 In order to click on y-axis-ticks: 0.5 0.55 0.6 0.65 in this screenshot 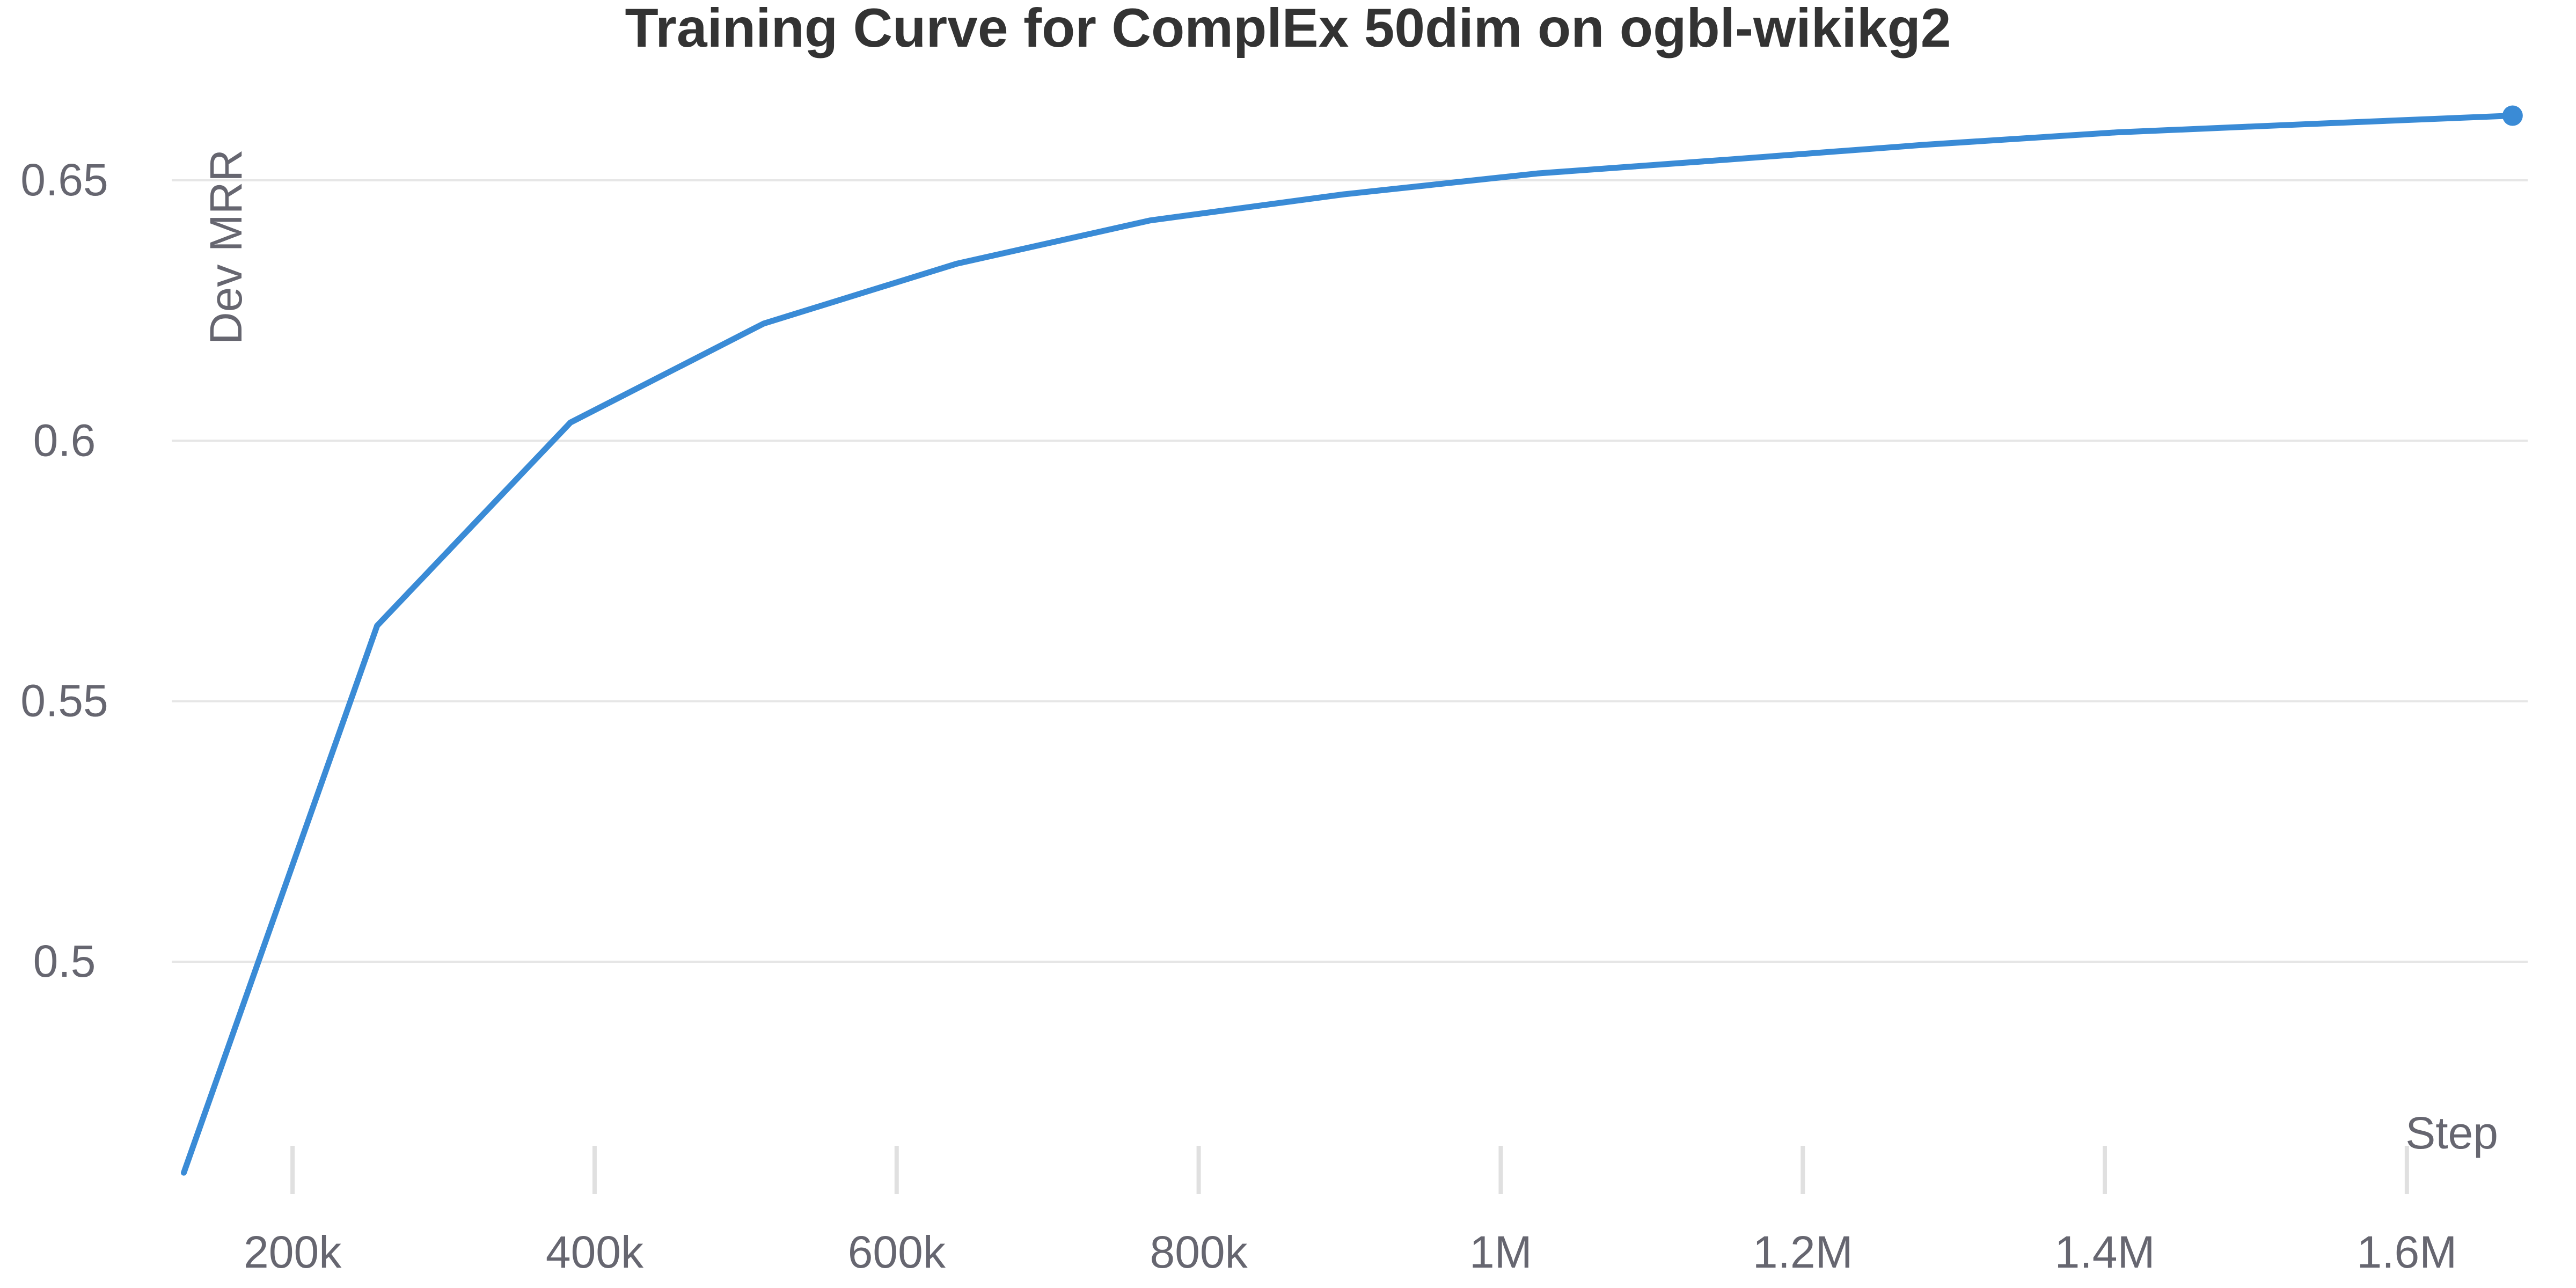, I will do `click(64, 570)`.